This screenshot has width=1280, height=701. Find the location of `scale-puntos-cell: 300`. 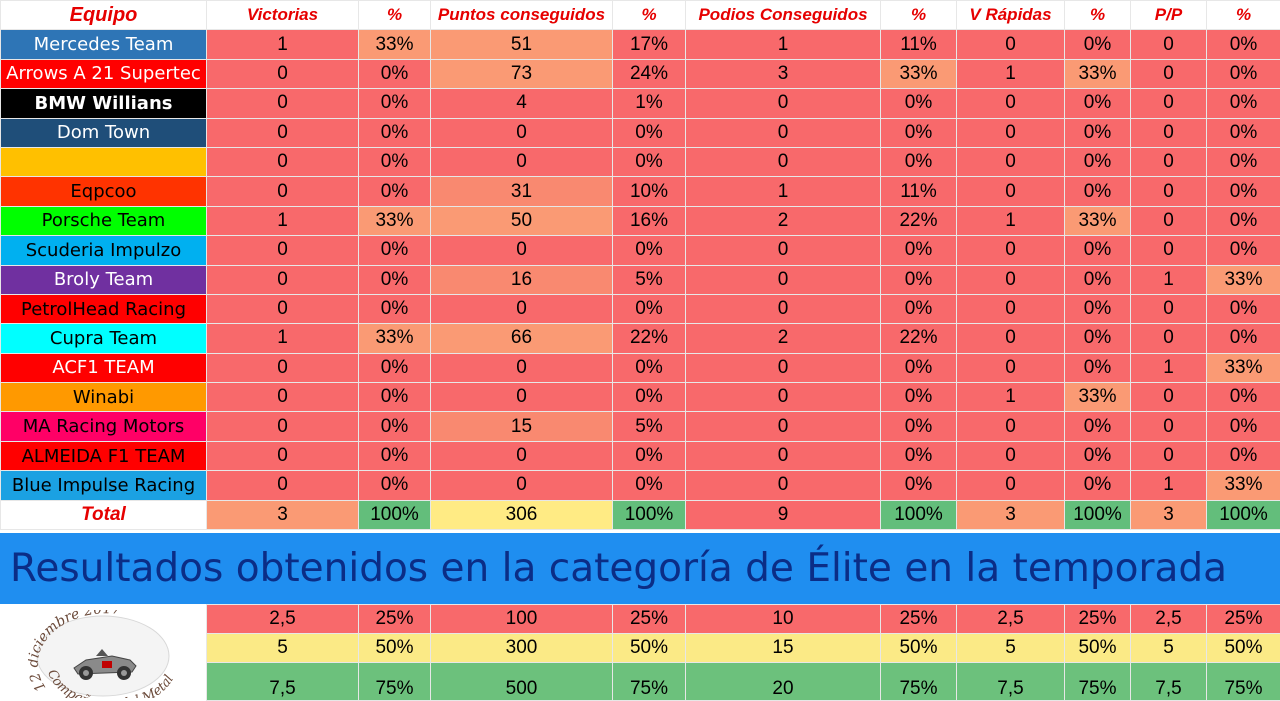

scale-puntos-cell: 300 is located at coordinates (522, 648).